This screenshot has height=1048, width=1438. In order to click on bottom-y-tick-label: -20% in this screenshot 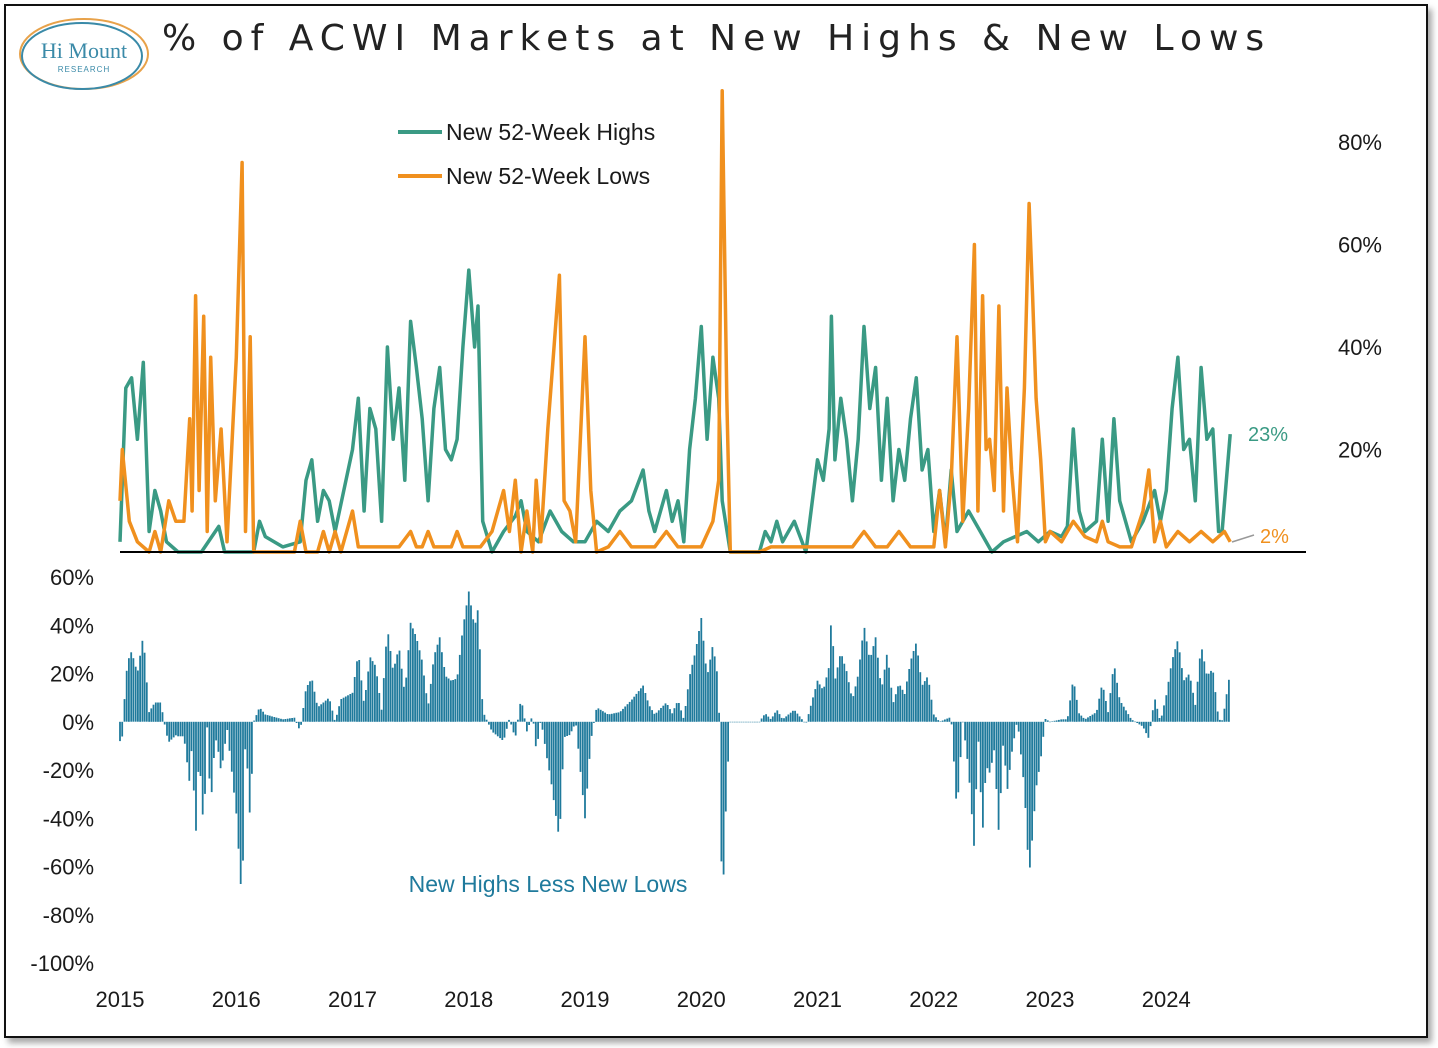, I will do `click(68, 770)`.